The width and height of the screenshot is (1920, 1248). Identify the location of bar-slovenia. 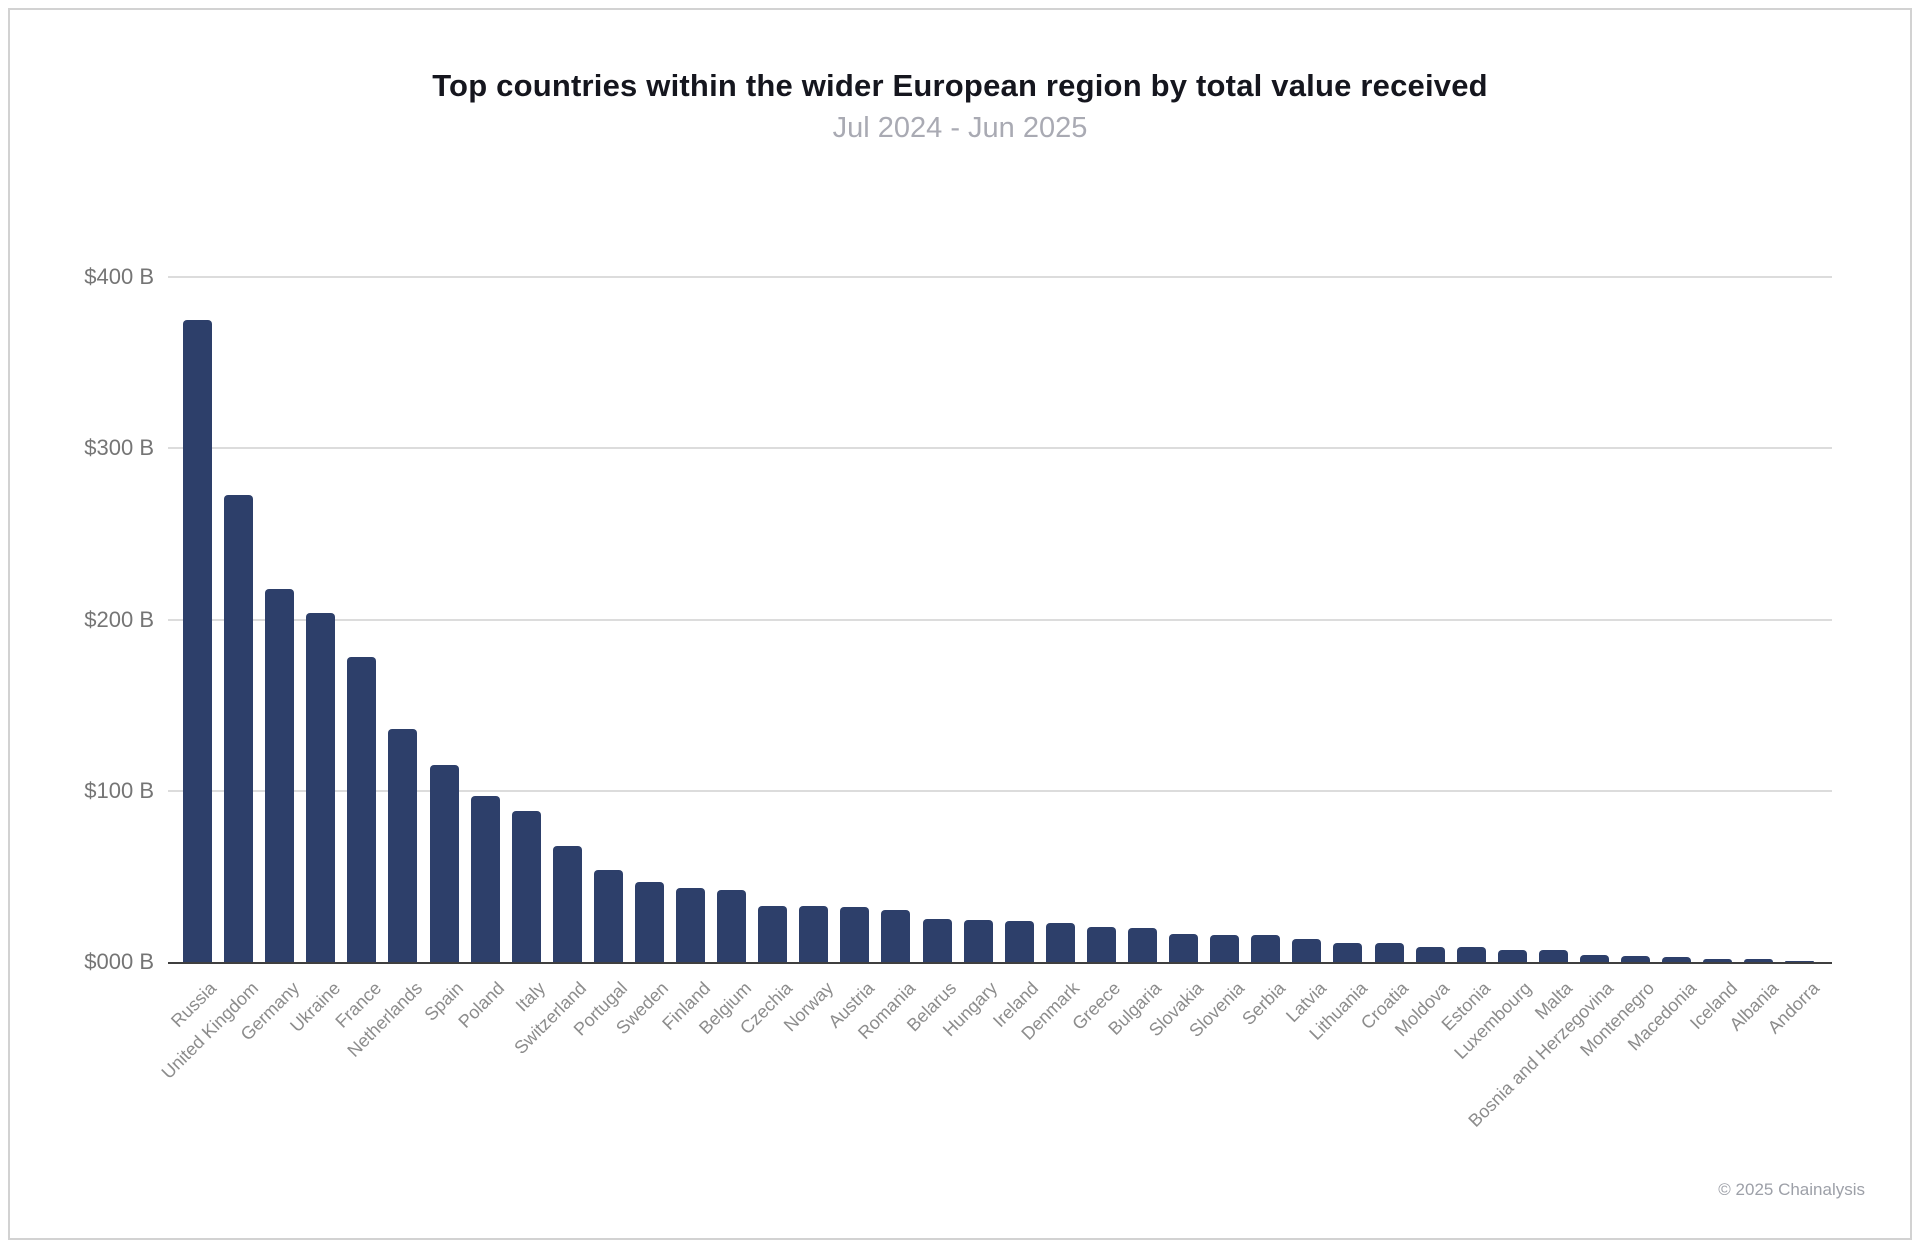
(1225, 948).